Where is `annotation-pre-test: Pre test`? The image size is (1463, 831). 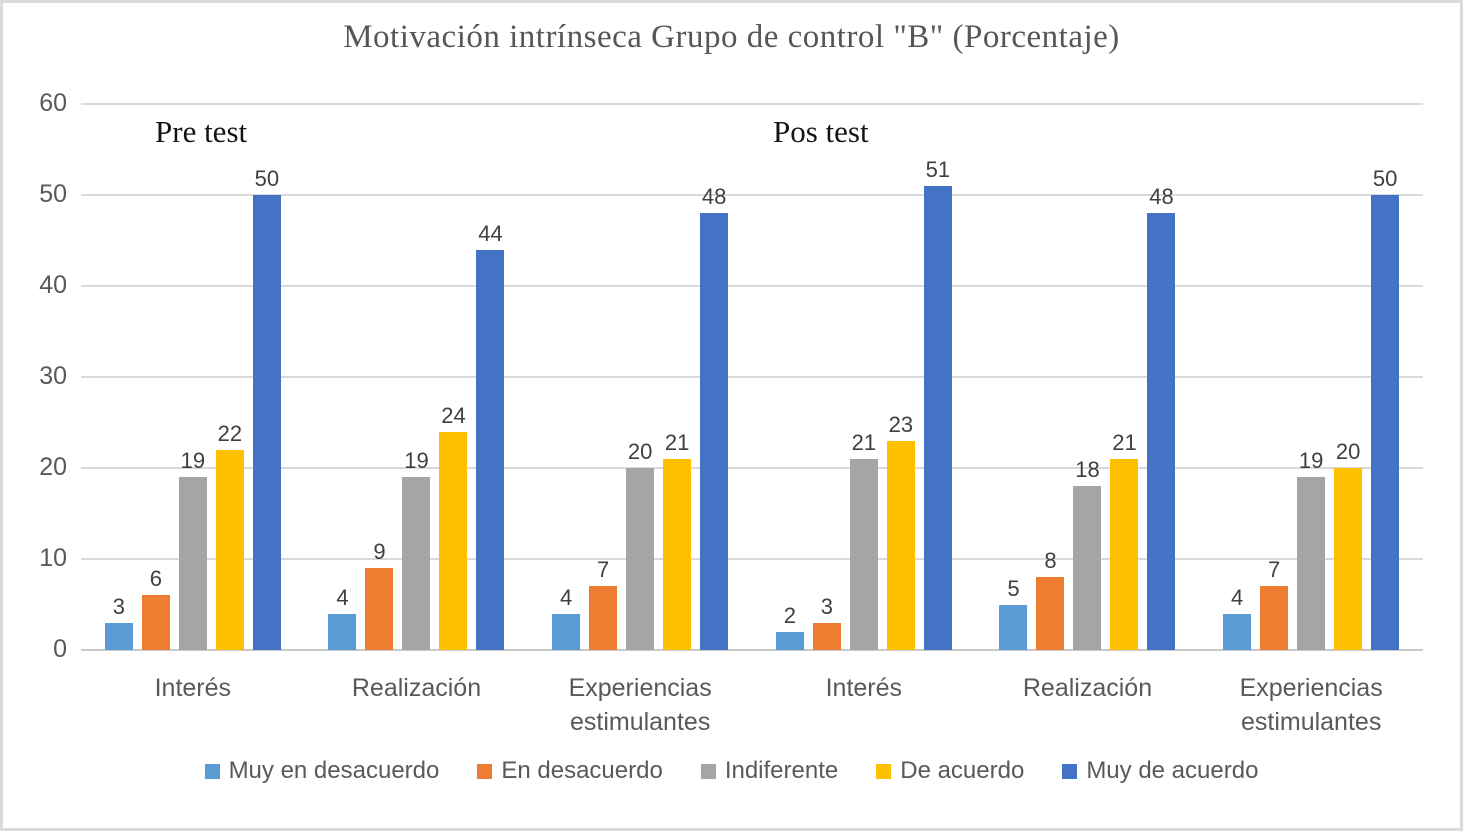
annotation-pre-test: Pre test is located at coordinates (201, 131).